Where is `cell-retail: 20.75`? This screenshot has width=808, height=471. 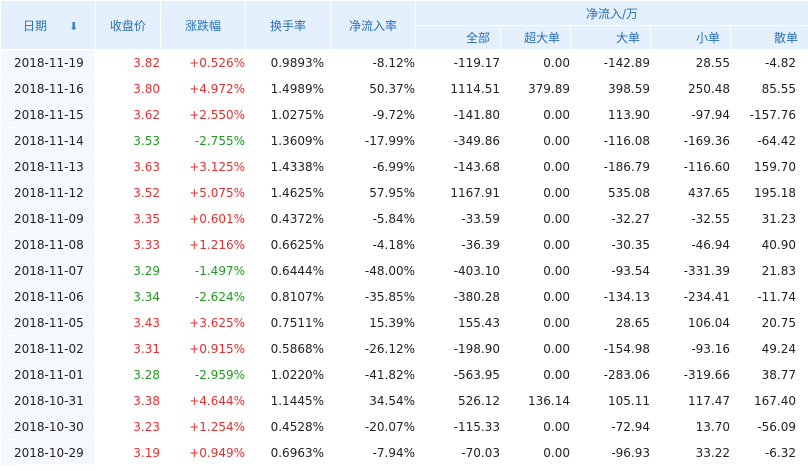
cell-retail: 20.75 is located at coordinates (769, 322).